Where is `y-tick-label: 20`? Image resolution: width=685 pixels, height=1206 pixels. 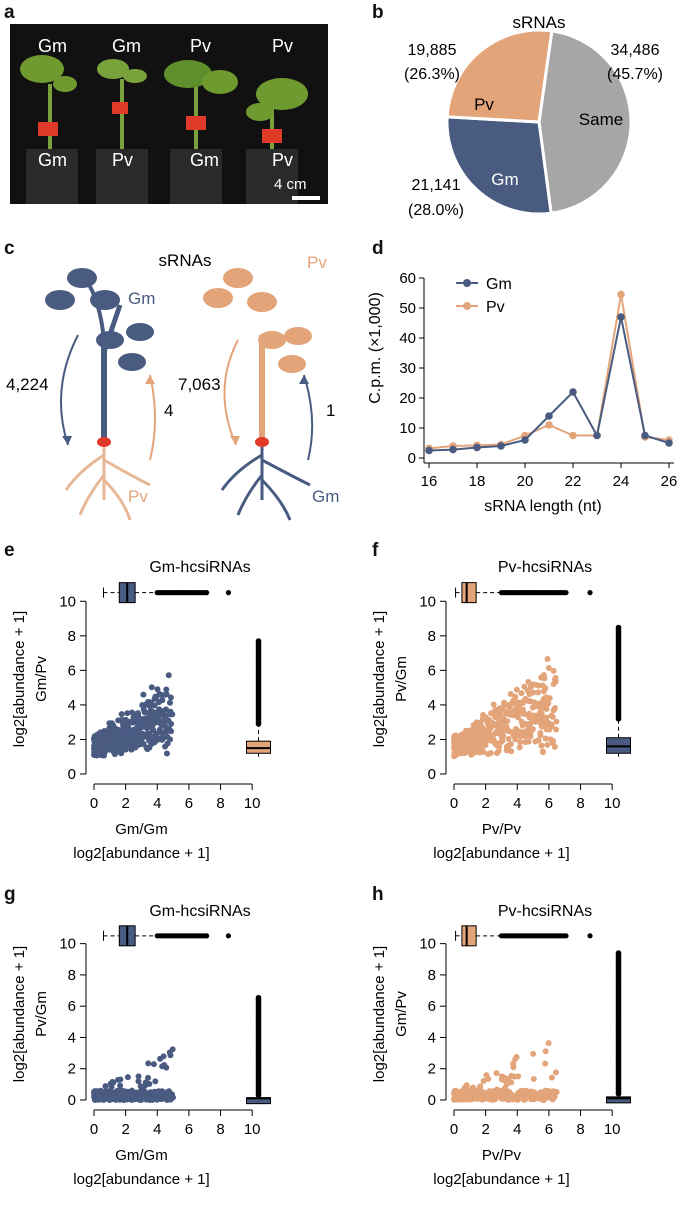 y-tick-label: 20 is located at coordinates (407, 398).